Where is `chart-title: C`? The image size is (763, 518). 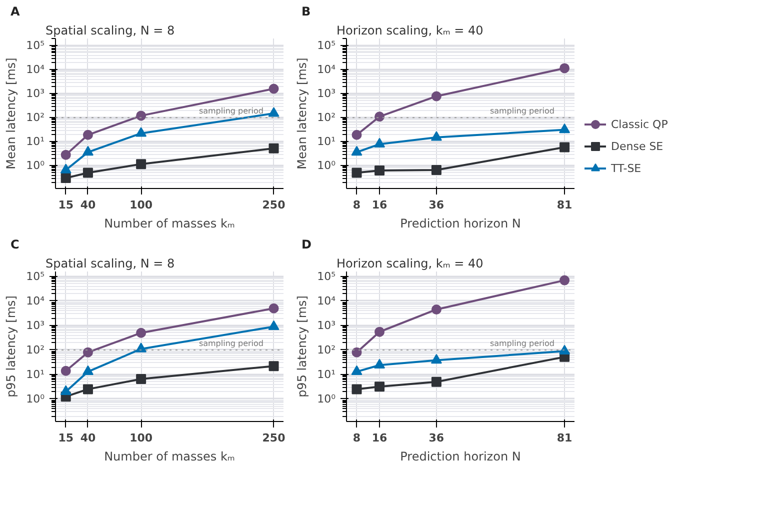
chart-title: C is located at coordinates (15, 245).